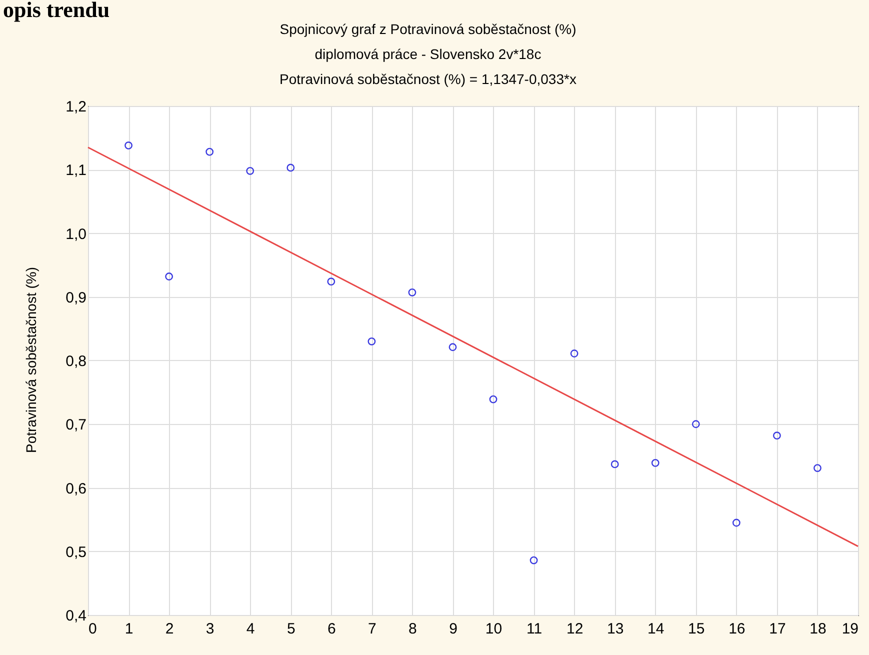 This screenshot has width=869, height=655. Describe the element at coordinates (493, 629) in the screenshot. I see `x-tick-label: 10` at that location.